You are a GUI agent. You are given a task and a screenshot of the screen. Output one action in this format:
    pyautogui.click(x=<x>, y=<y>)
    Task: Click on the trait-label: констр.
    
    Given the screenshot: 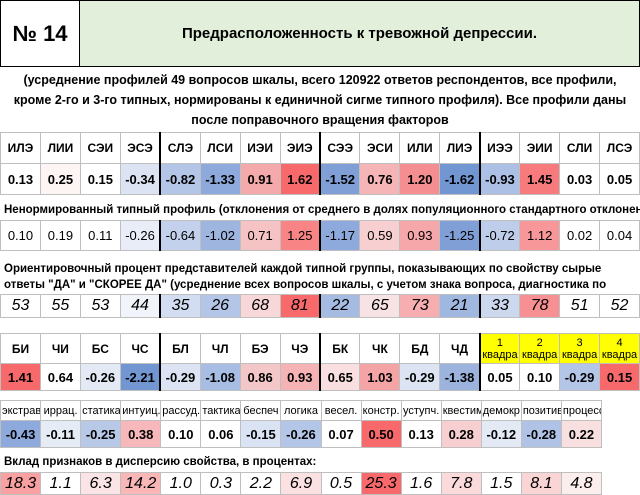 What is the action you would take?
    pyautogui.click(x=381, y=410)
    